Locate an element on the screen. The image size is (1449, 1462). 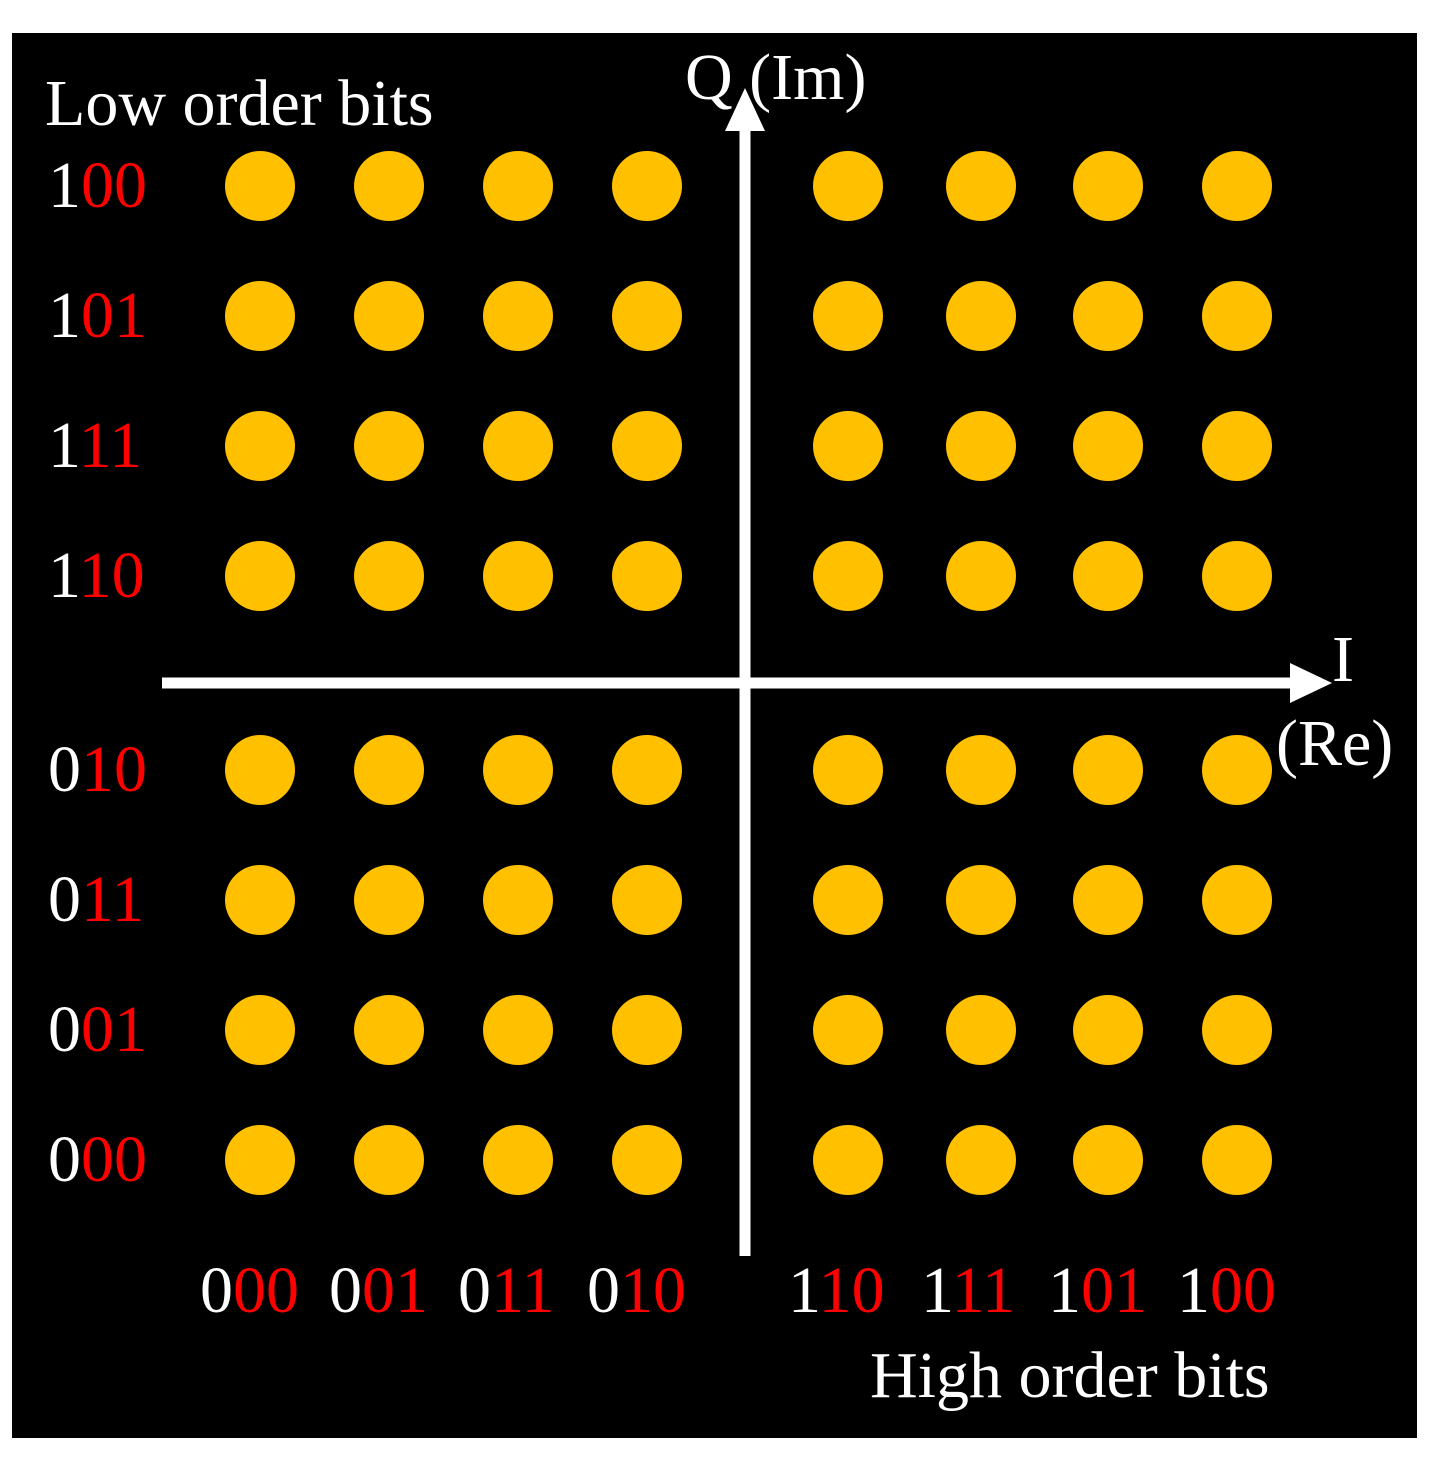
q-axis-label: Q (Im) is located at coordinates (776, 77).